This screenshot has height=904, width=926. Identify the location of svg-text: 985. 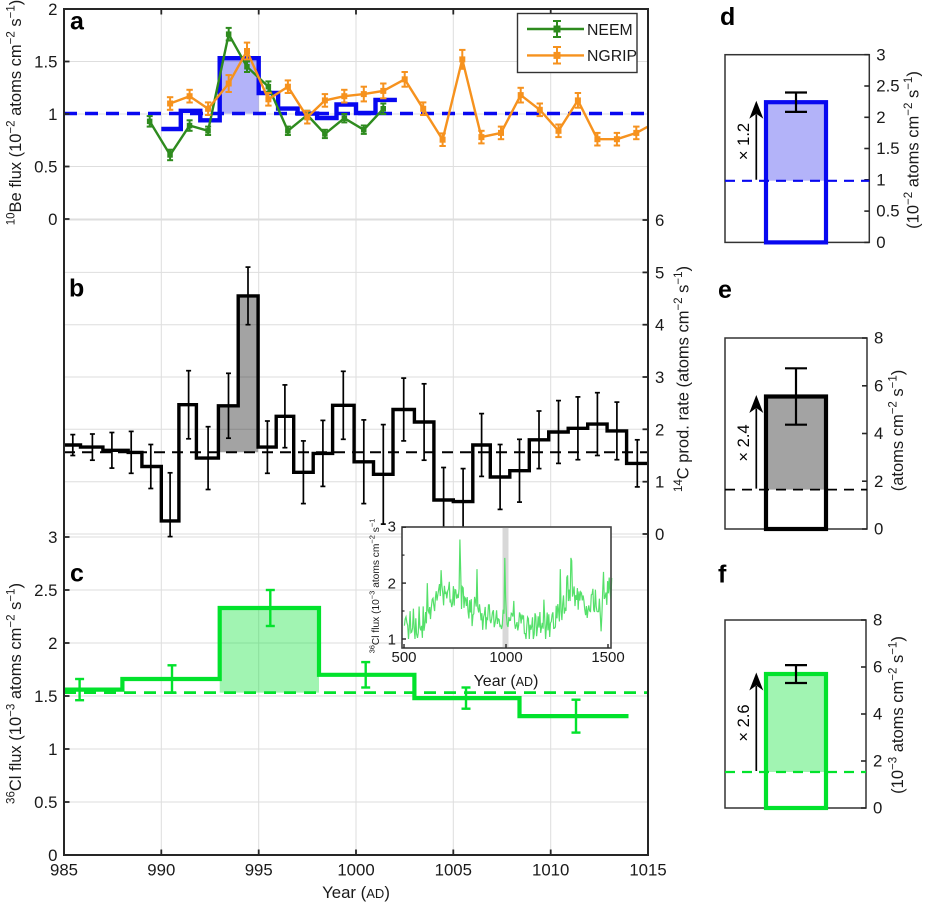
(64, 869).